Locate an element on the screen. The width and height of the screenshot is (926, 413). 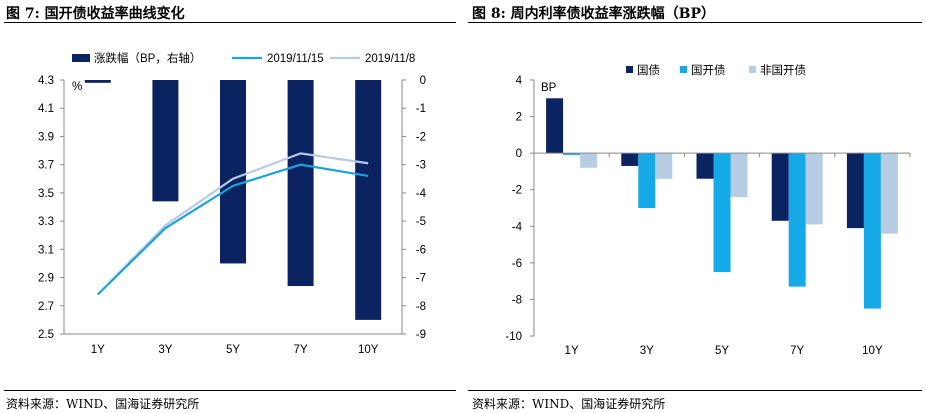
right-source-note: 资料来源：WIND、国海证券研究所 is located at coordinates (569, 404).